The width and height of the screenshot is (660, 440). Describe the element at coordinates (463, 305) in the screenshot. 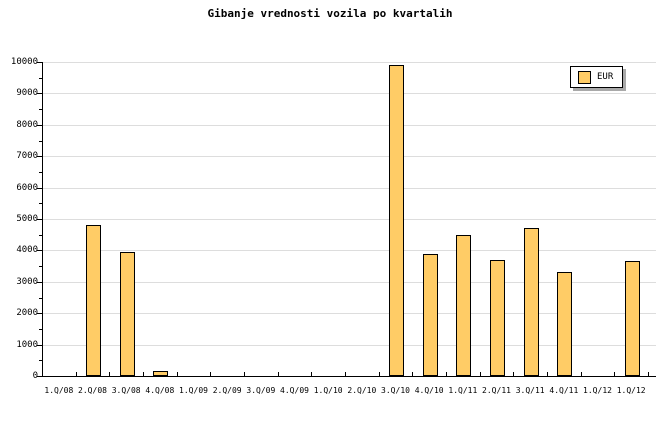

I see `bar-1.Q/11` at that location.